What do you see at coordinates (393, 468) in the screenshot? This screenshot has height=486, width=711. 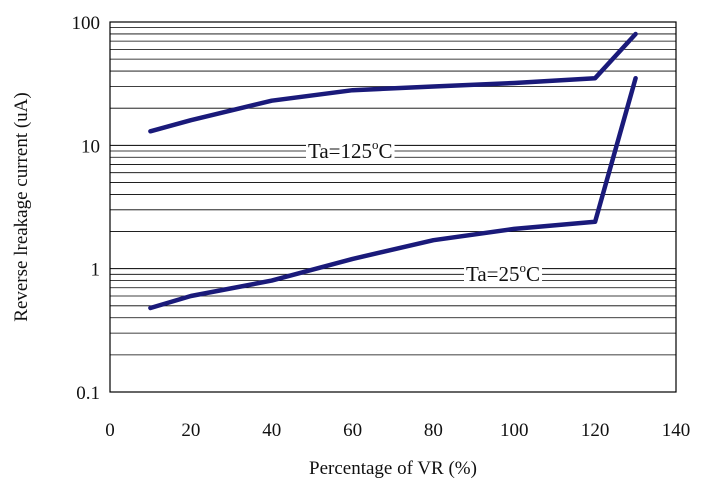 I see `x-axis-label: Percentage of VR (%)` at bounding box center [393, 468].